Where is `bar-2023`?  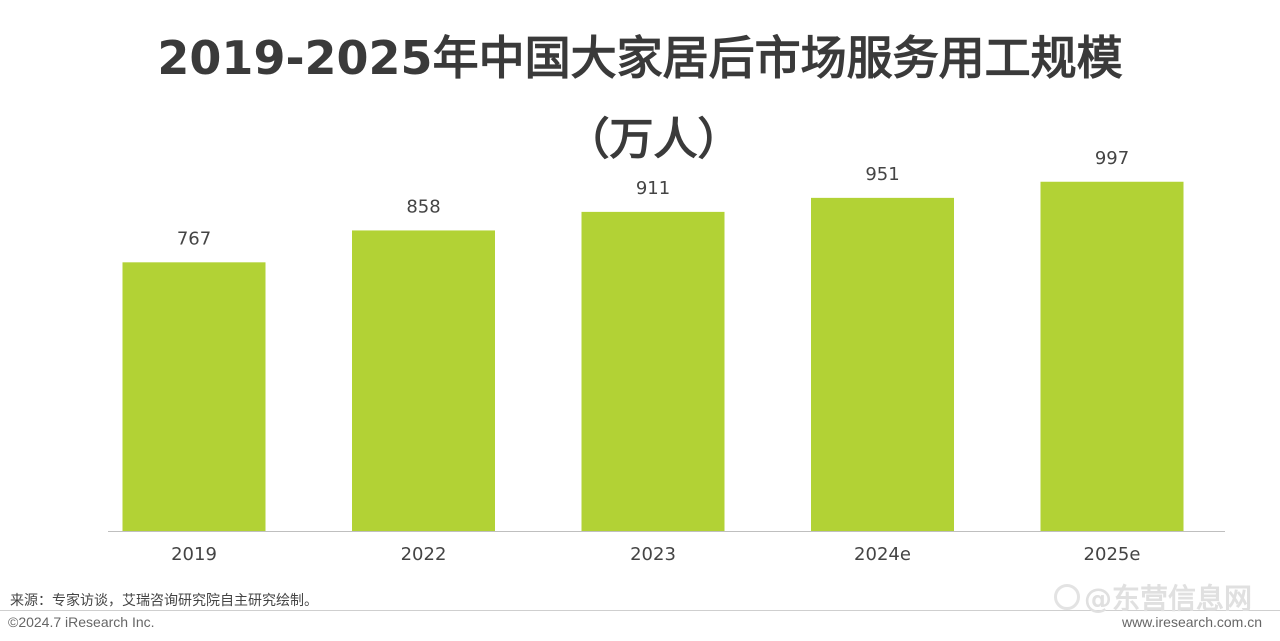
bar-2023 is located at coordinates (653, 371).